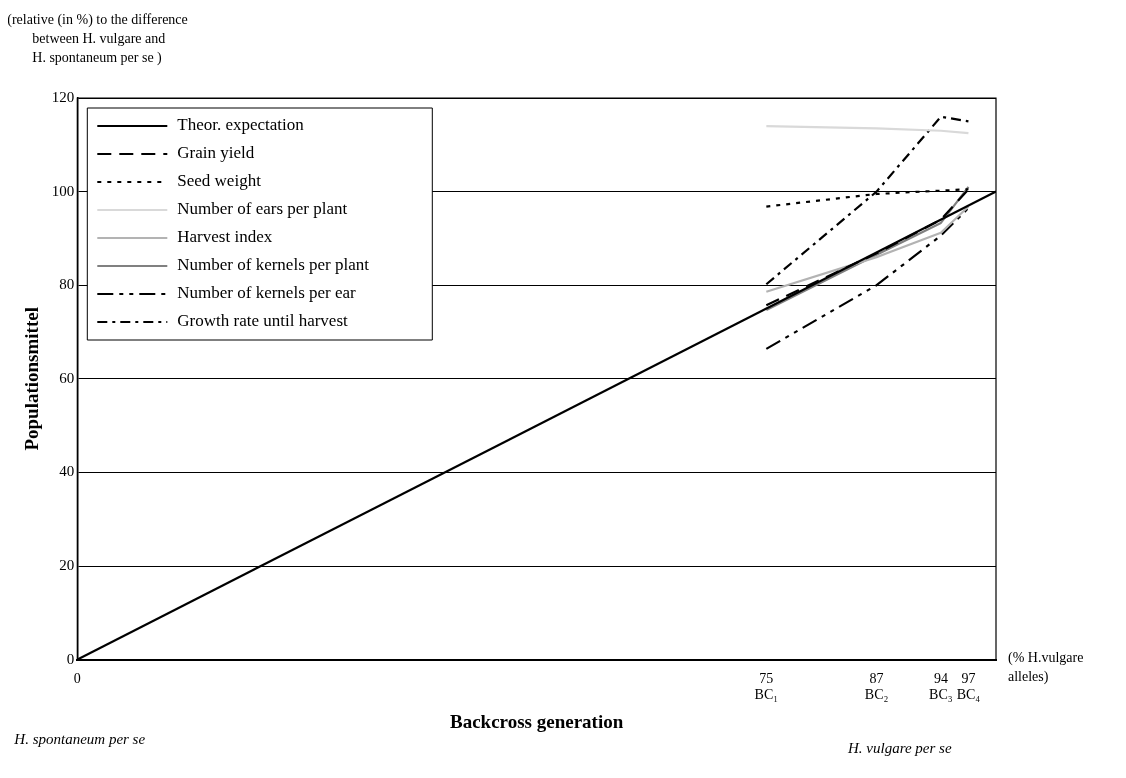 This screenshot has width=1126, height=778. Describe the element at coordinates (67, 377) in the screenshot. I see `y-tick-label: 60` at that location.